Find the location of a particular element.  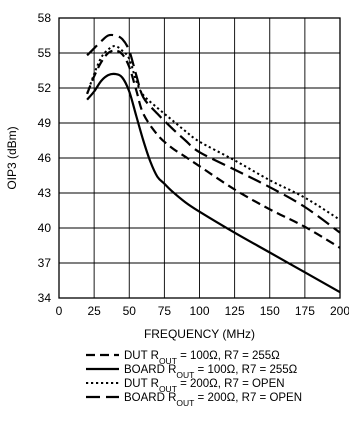

legend-label-2: BOARD ROUT = 100Ω, R7 = 255Ω is located at coordinates (211, 372).